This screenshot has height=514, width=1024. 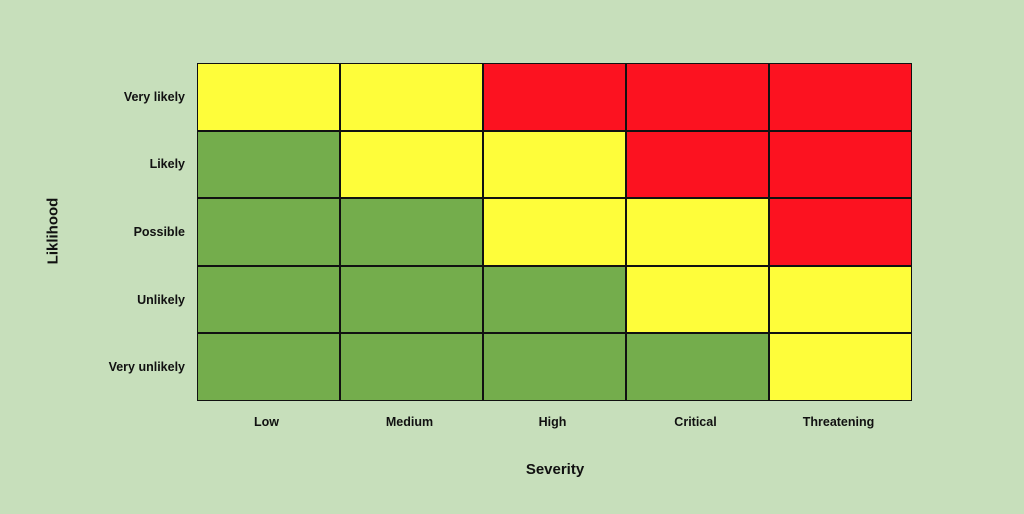 What do you see at coordinates (159, 232) in the screenshot?
I see `y-tick-label: Possible` at bounding box center [159, 232].